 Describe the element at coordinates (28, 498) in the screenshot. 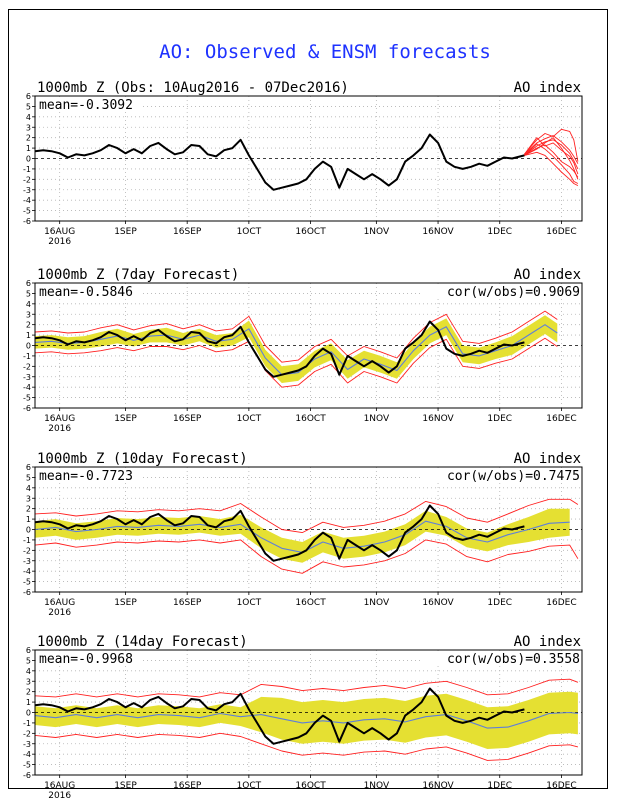

I see `y-tick-label: 3` at that location.